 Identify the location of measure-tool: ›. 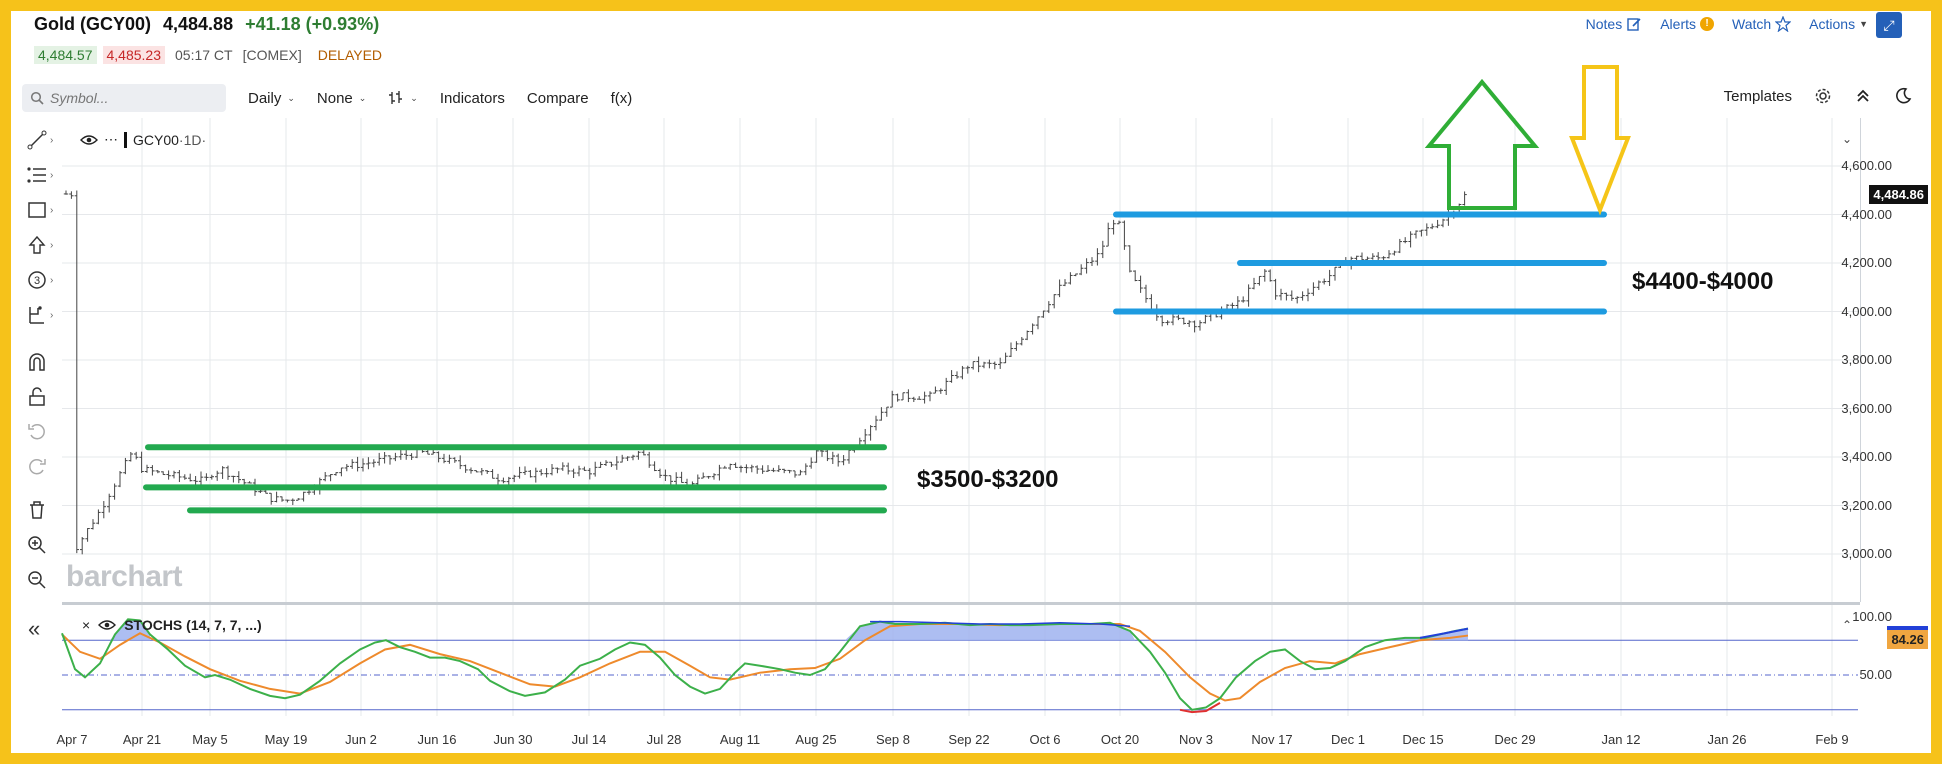
(40, 315).